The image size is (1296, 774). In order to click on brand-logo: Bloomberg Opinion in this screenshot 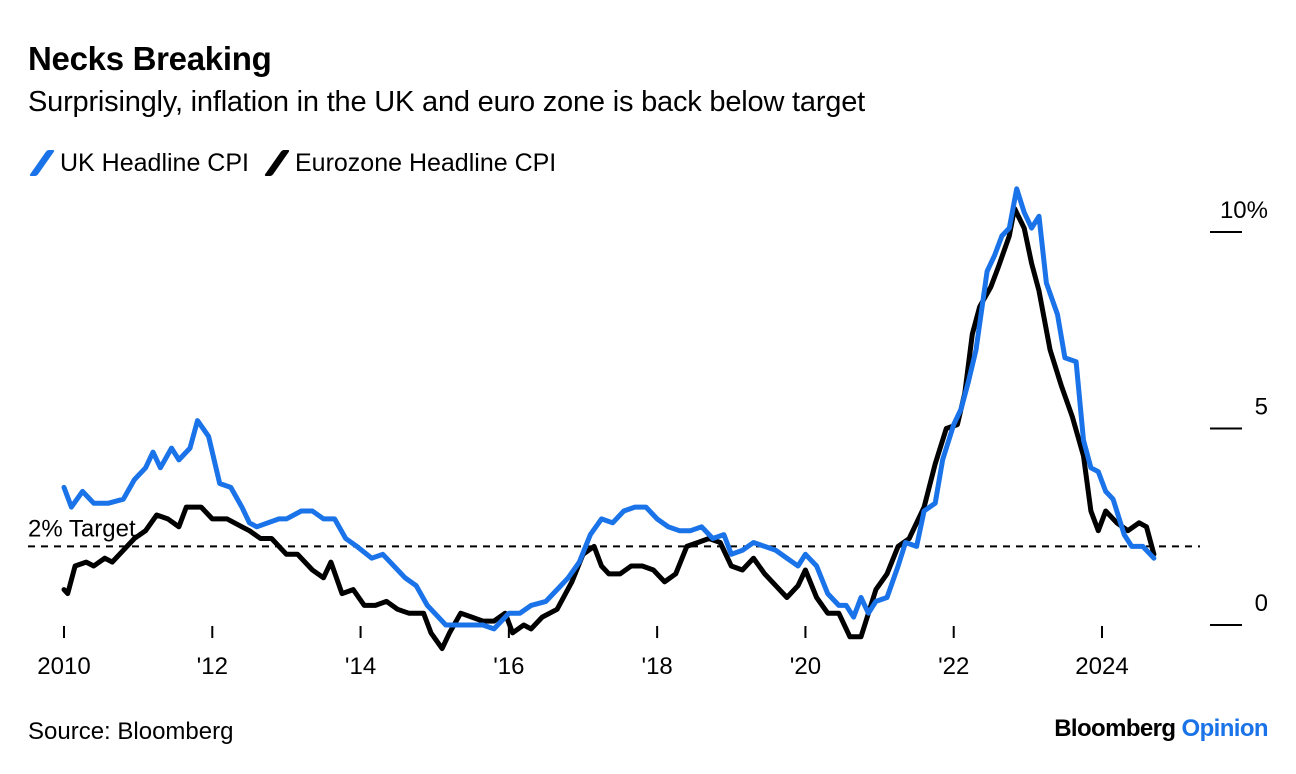, I will do `click(1161, 729)`.